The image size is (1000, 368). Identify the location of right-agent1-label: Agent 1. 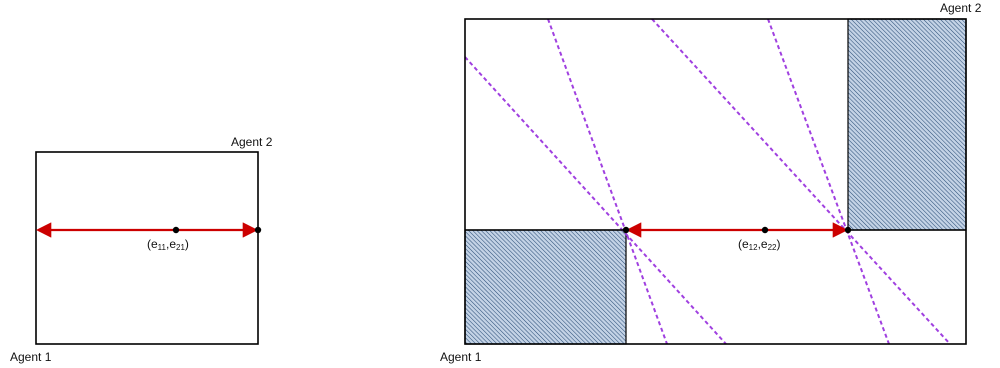
(461, 357).